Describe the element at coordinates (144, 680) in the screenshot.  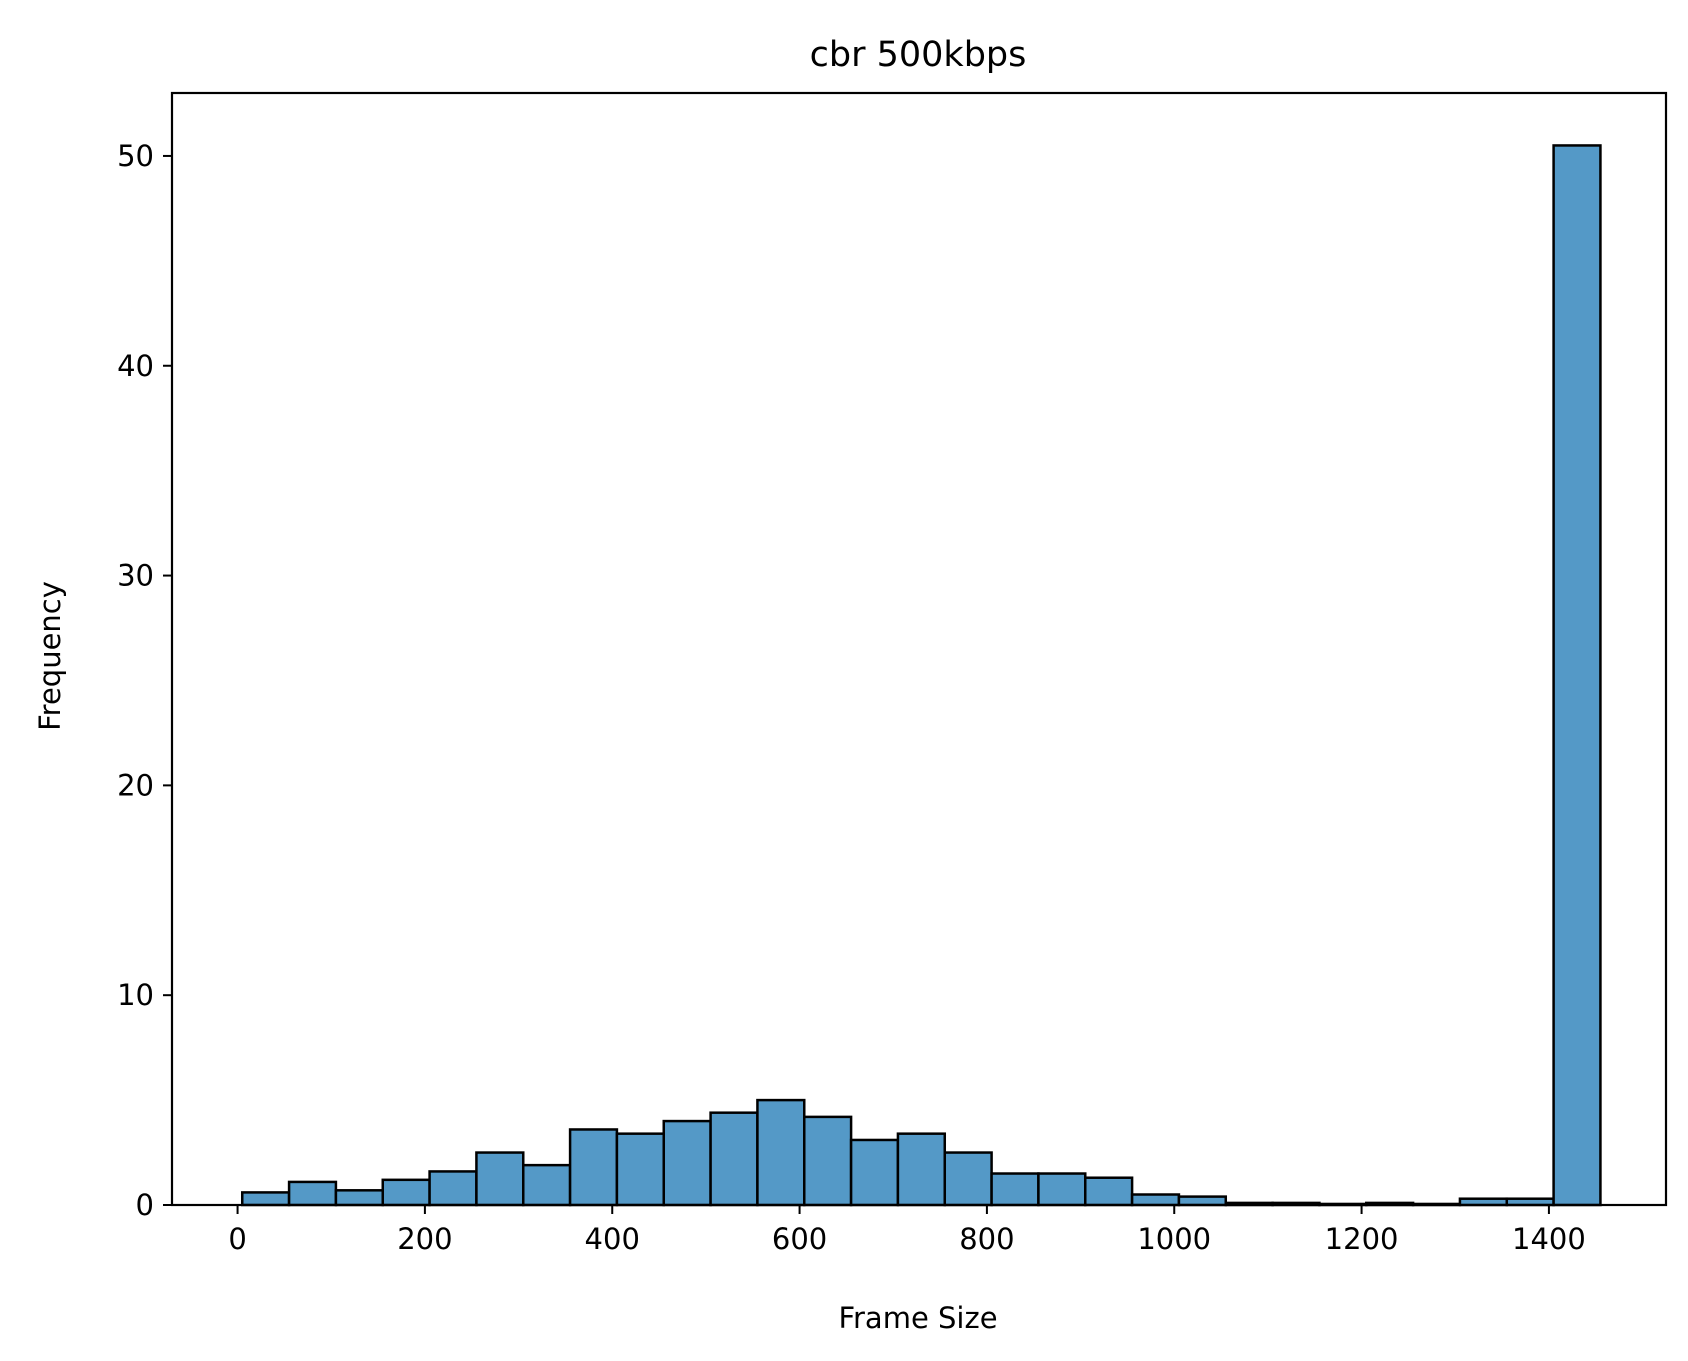
I see `y-axis-ticks: 0 10 20 30 40 50` at that location.